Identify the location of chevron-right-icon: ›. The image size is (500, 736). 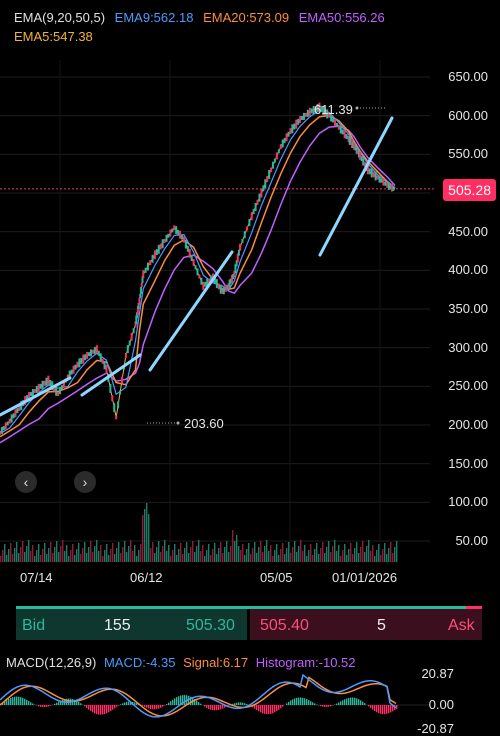
(85, 482).